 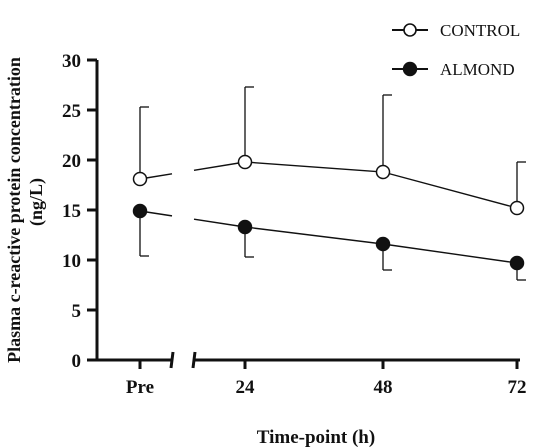 I want to click on x-tick-label: 72, so click(x=517, y=387).